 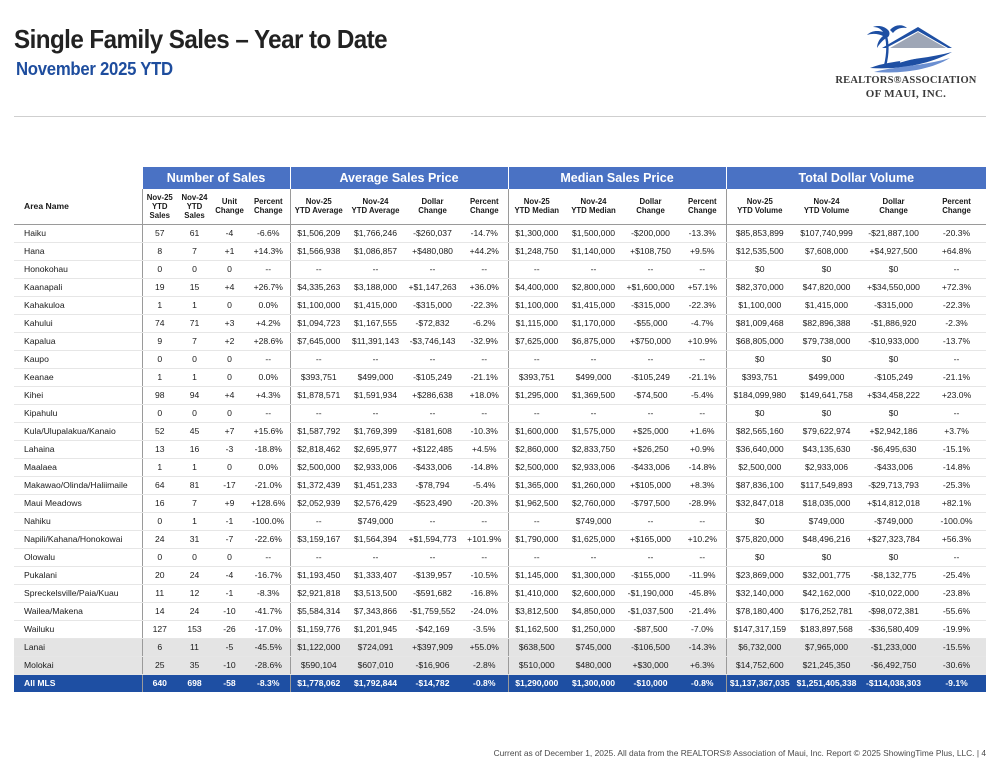 What do you see at coordinates (78, 341) in the screenshot?
I see `area-name-cell: Kapalua` at bounding box center [78, 341].